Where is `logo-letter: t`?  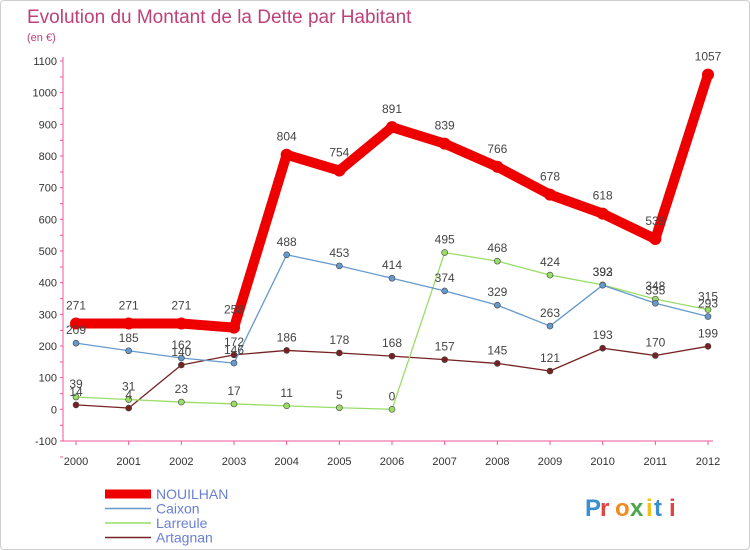 logo-letter: t is located at coordinates (658, 508).